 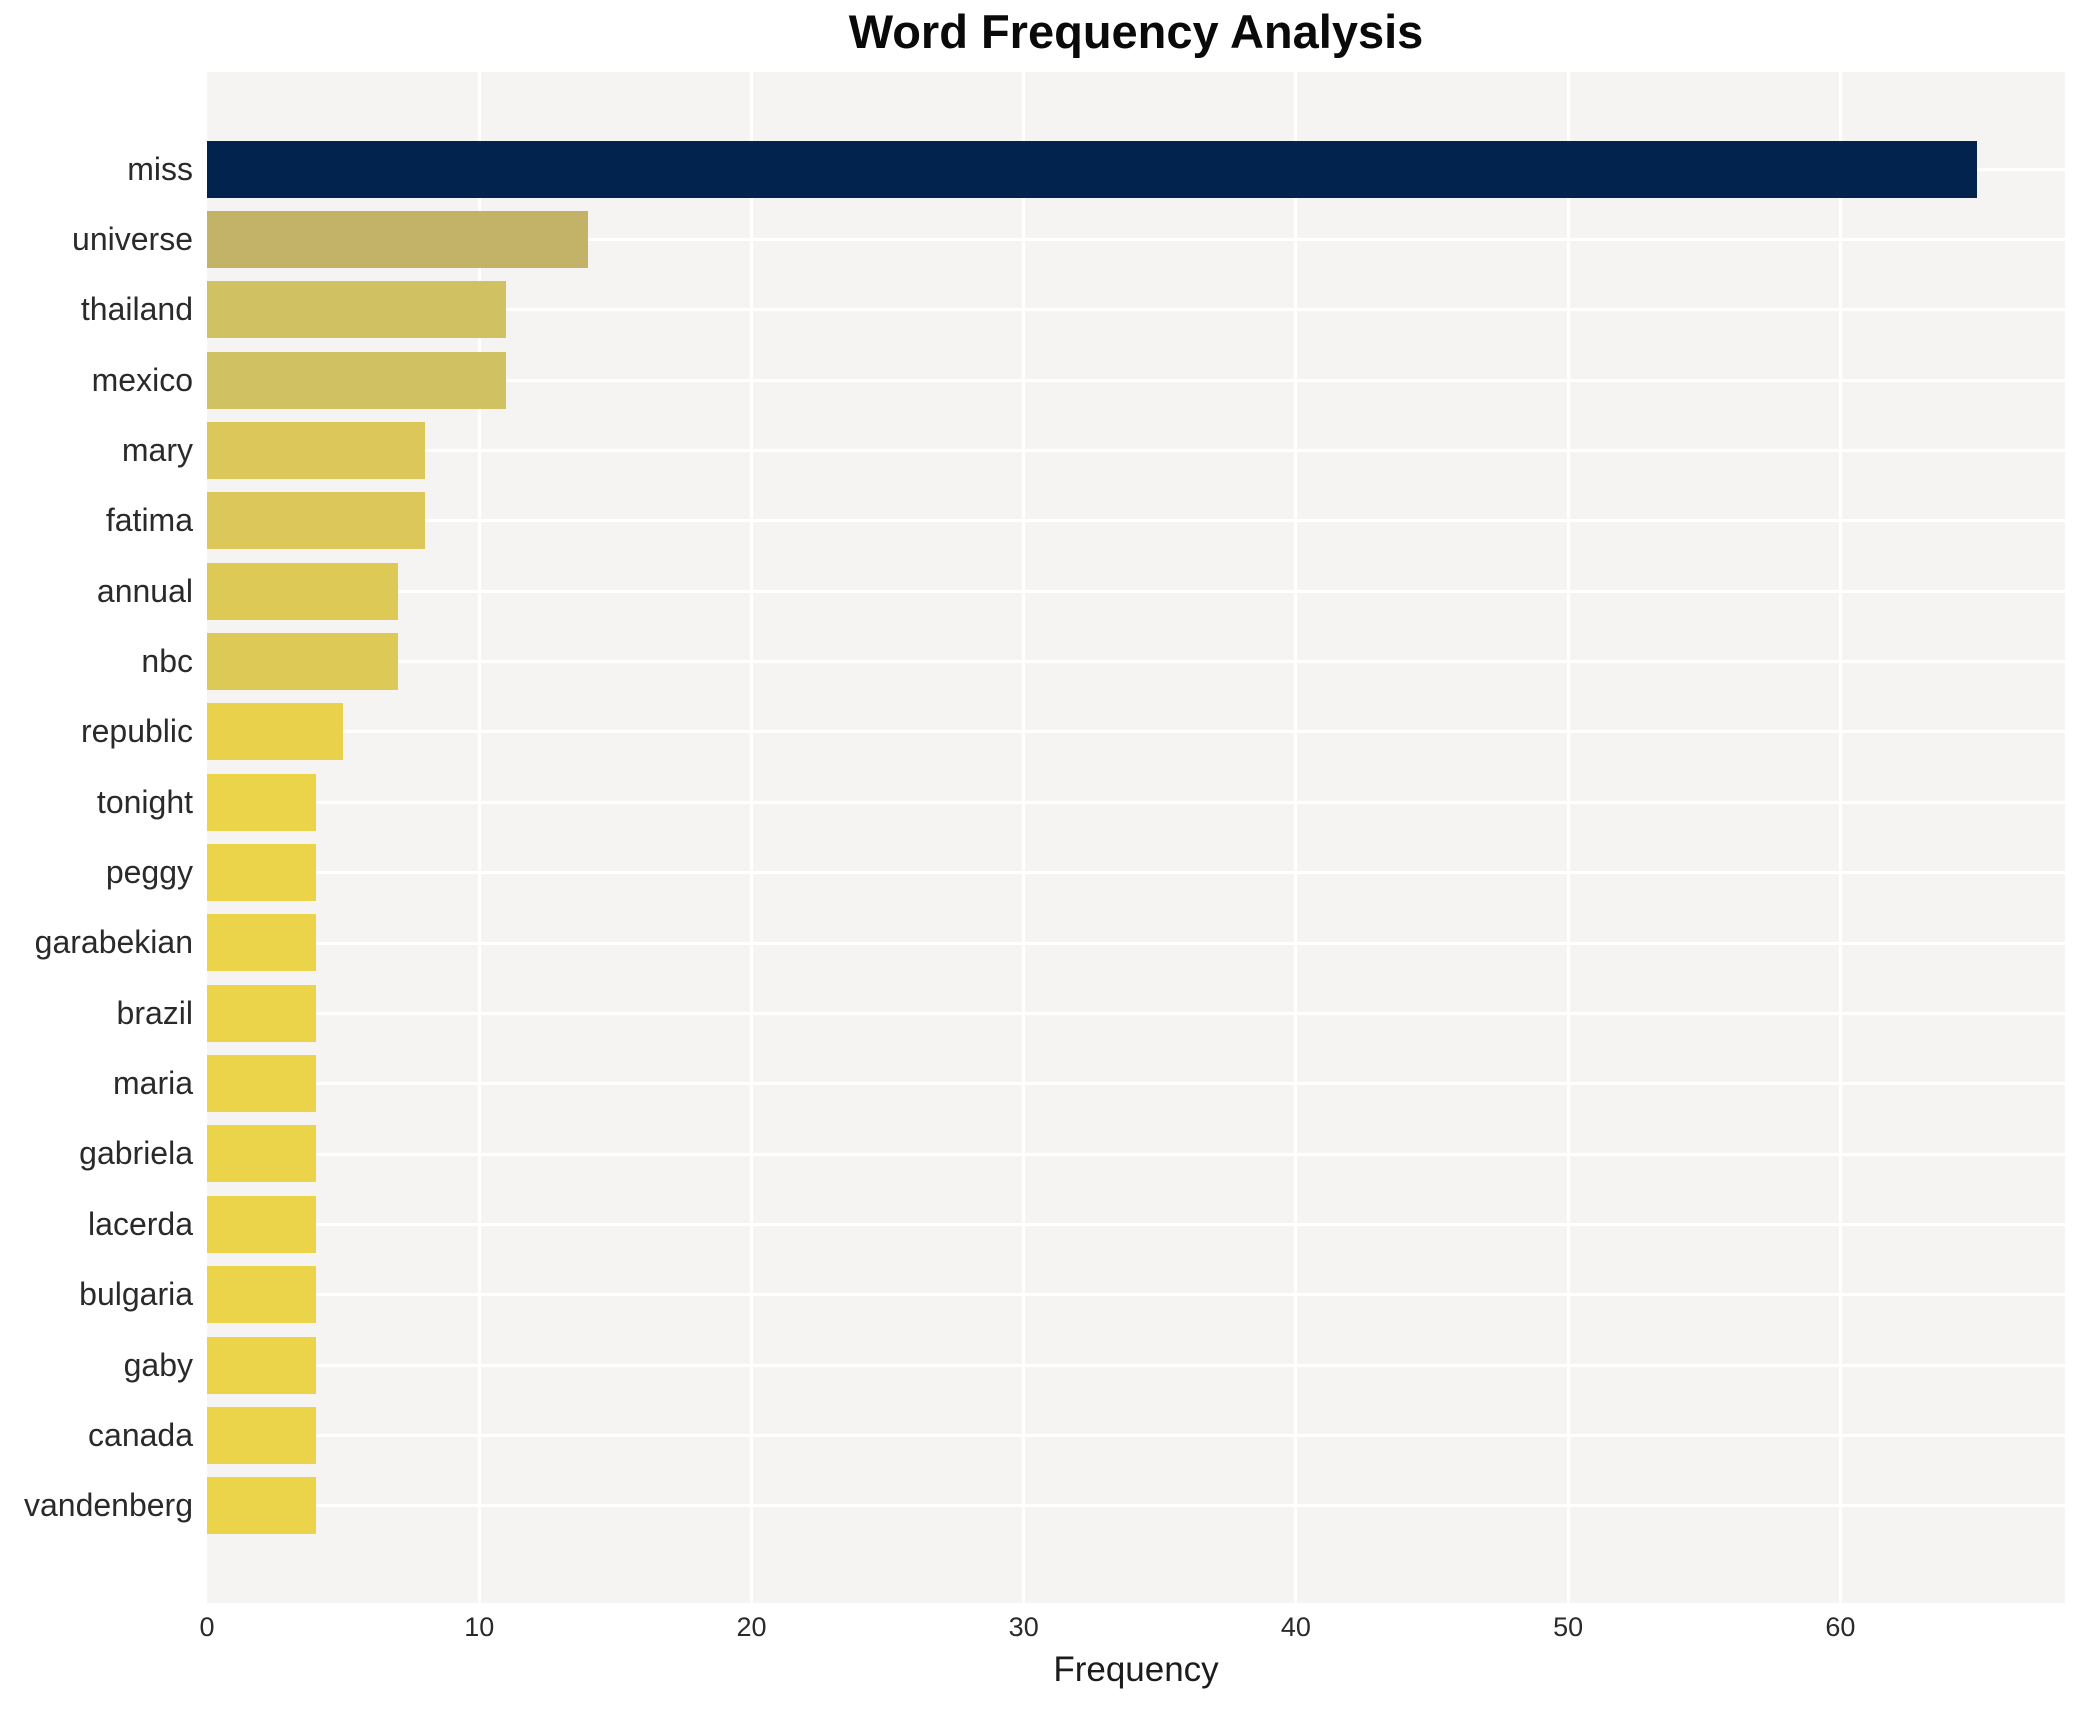 What do you see at coordinates (158, 1364) in the screenshot?
I see `y-tick-label: gaby` at bounding box center [158, 1364].